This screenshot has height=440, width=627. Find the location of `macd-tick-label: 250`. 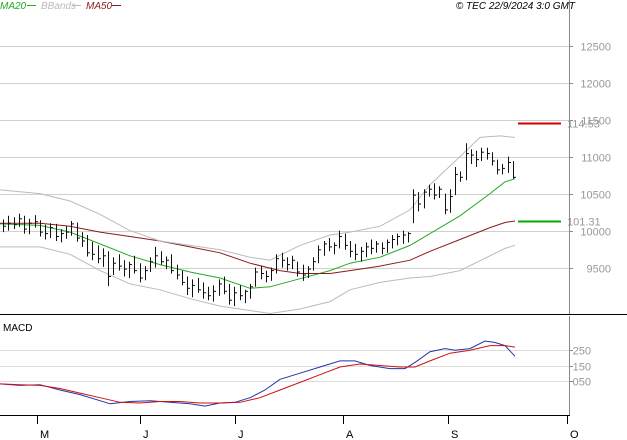

macd-tick-label: 250 is located at coordinates (582, 352).